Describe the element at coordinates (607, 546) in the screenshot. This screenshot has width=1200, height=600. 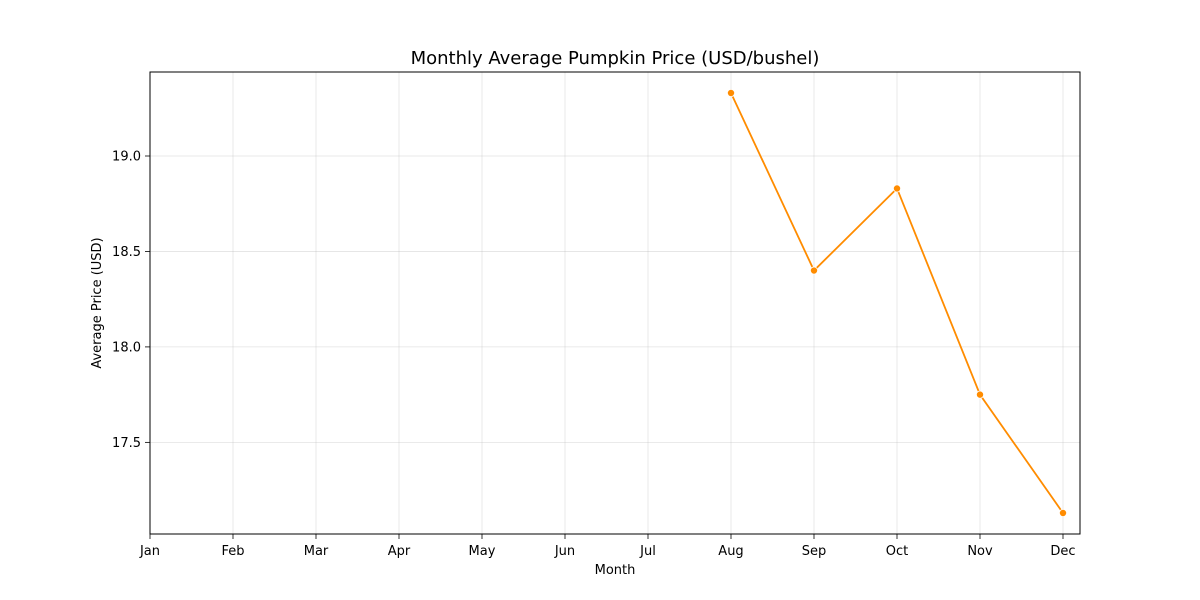
I see `x-axis: Jan Feb Mar Apr May Jun Jul Aug Sep Oct Nov Dec` at that location.